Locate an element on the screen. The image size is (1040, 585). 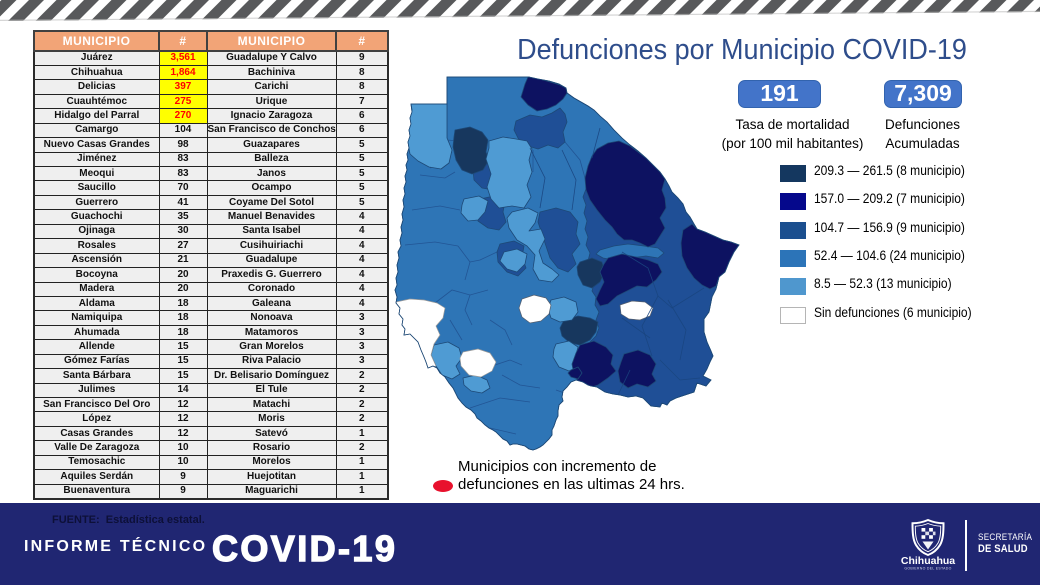
svg-text: Chihuahua is located at coordinates (928, 561).